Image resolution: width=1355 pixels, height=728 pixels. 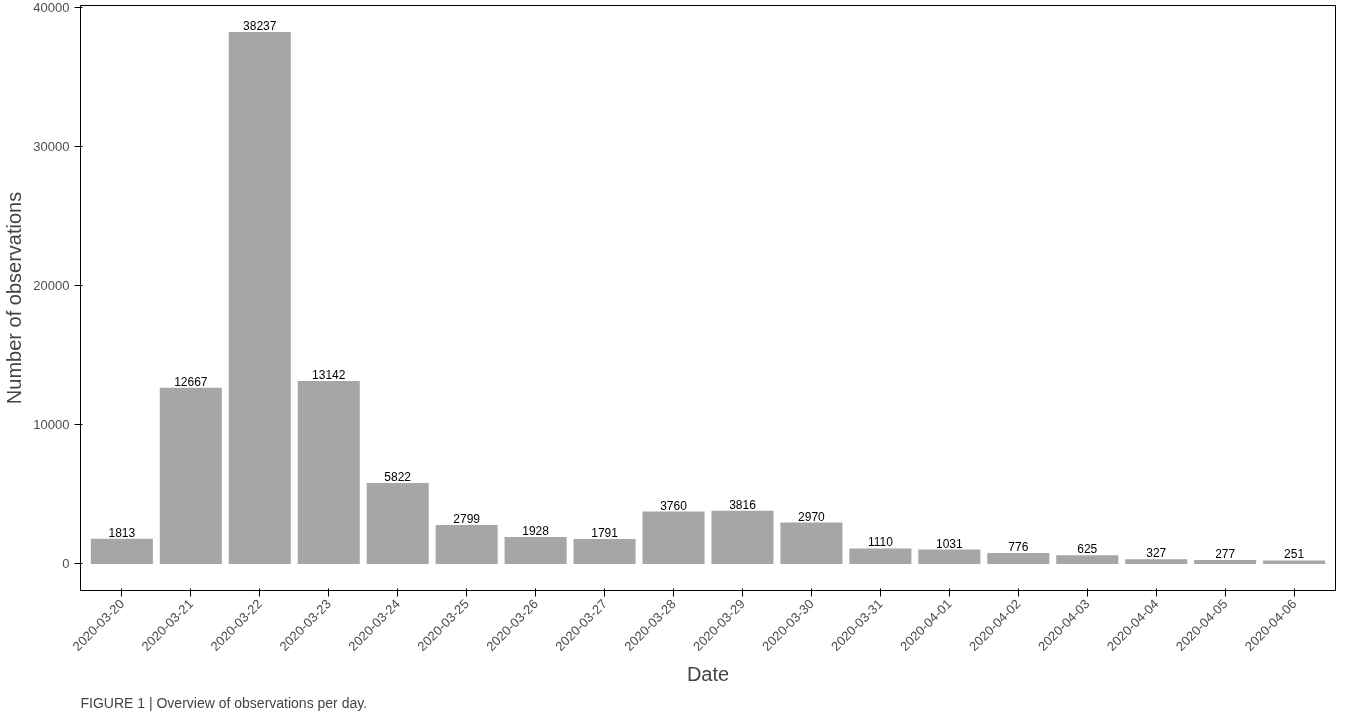 What do you see at coordinates (708, 673) in the screenshot?
I see `x-axis-title: Date` at bounding box center [708, 673].